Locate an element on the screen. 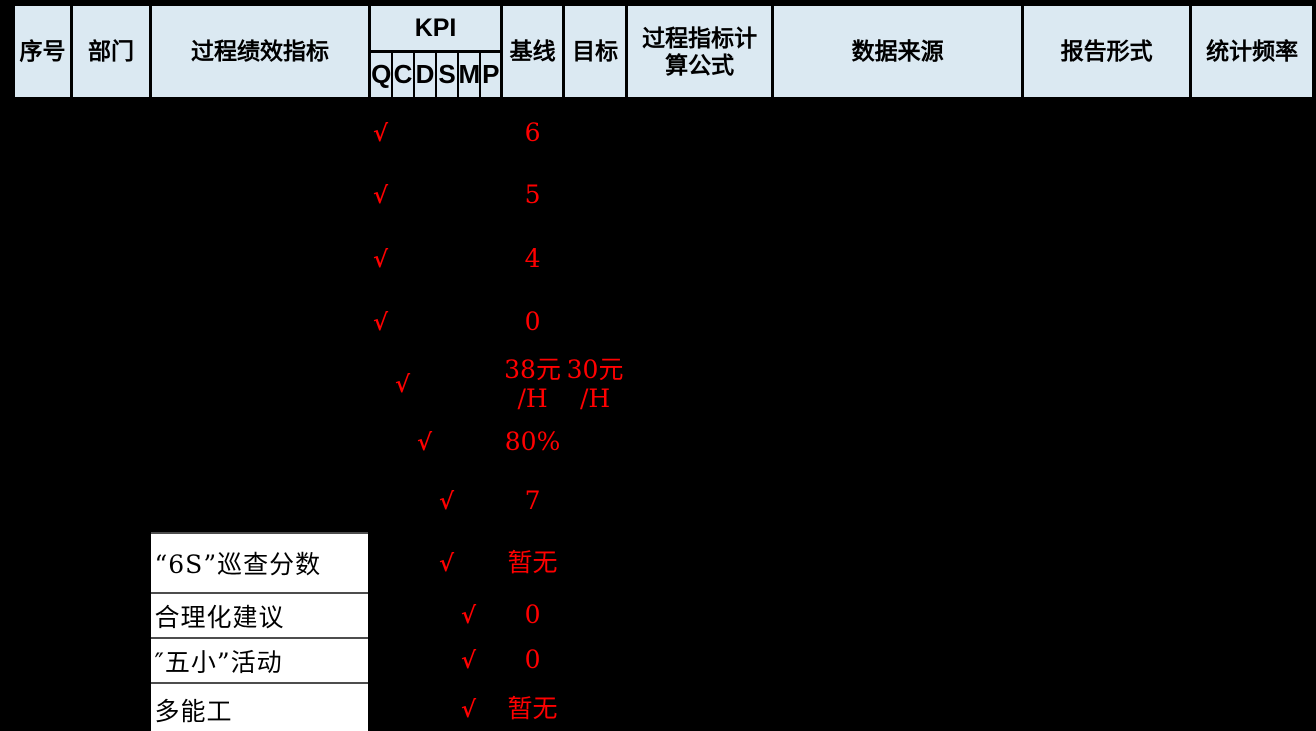  table-row: √ 0 is located at coordinates (664, 322).